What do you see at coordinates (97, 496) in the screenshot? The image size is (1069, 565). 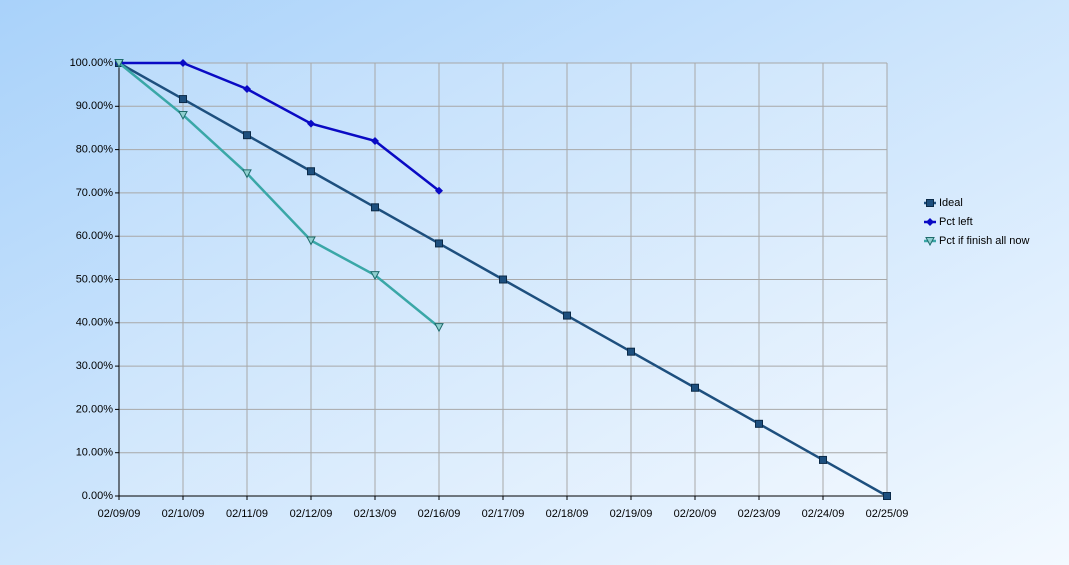 I see `y-tick-label: 0.00%` at bounding box center [97, 496].